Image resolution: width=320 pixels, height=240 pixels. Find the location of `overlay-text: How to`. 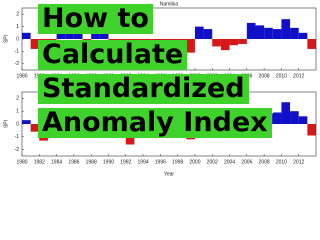

overlay-text: How to is located at coordinates (95, 19).